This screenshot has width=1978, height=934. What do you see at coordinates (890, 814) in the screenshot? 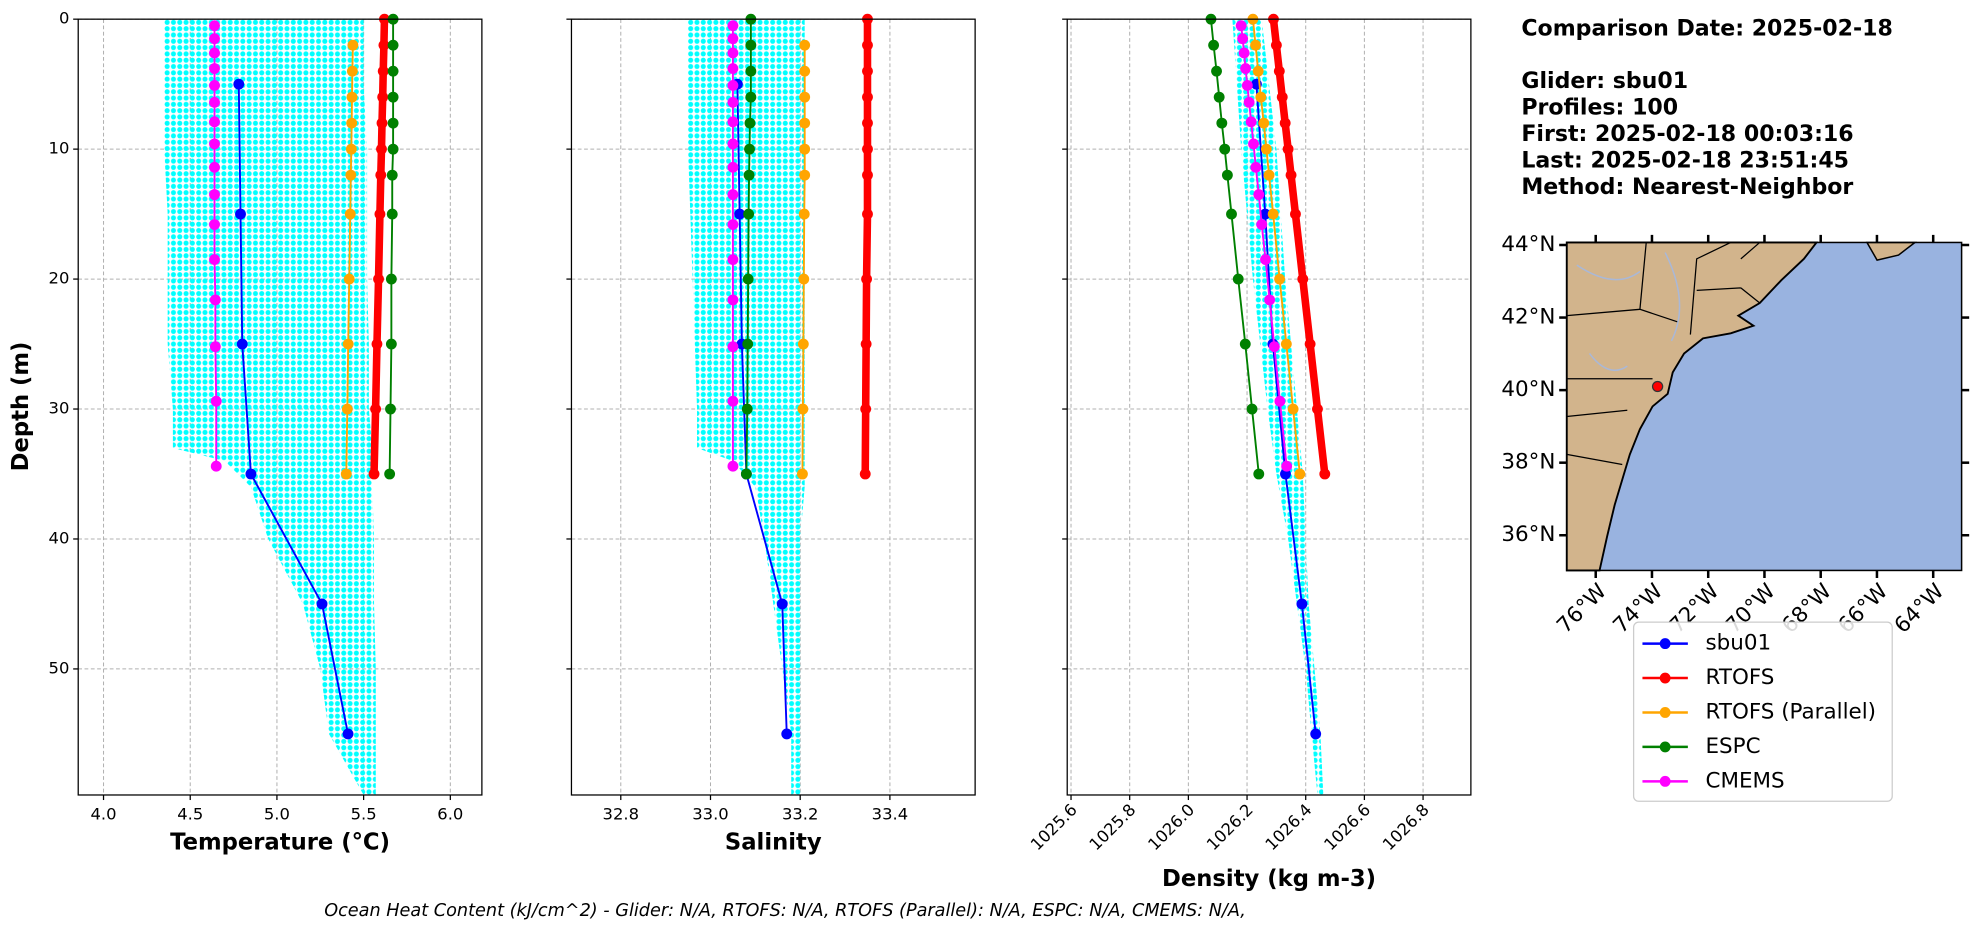
I see `x-tick-label: 33.4` at bounding box center [890, 814].